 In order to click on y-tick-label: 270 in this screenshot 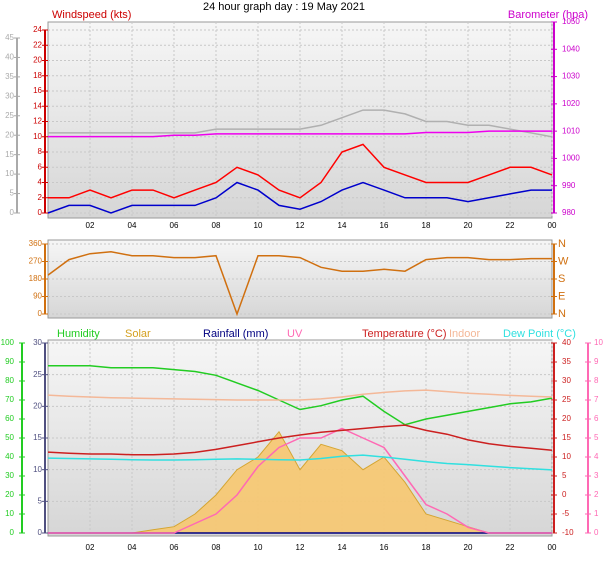, I will do `click(36, 261)`.